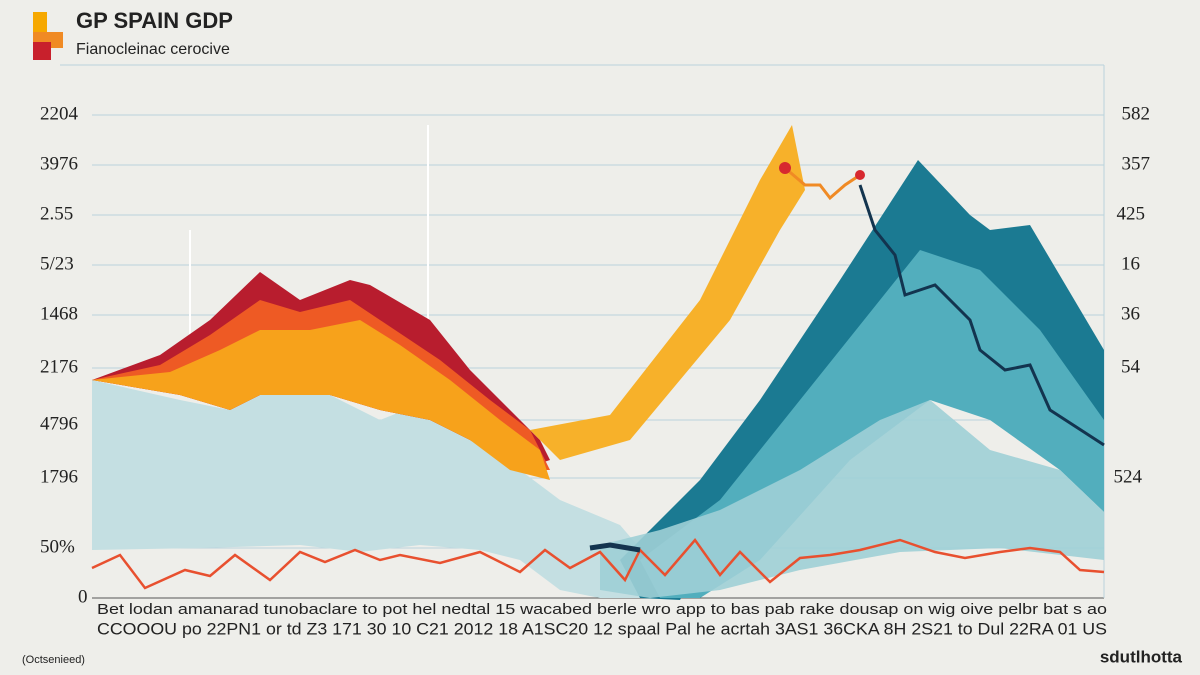 The image size is (1200, 675). Describe the element at coordinates (59, 313) in the screenshot. I see `left-label: 1468` at that location.